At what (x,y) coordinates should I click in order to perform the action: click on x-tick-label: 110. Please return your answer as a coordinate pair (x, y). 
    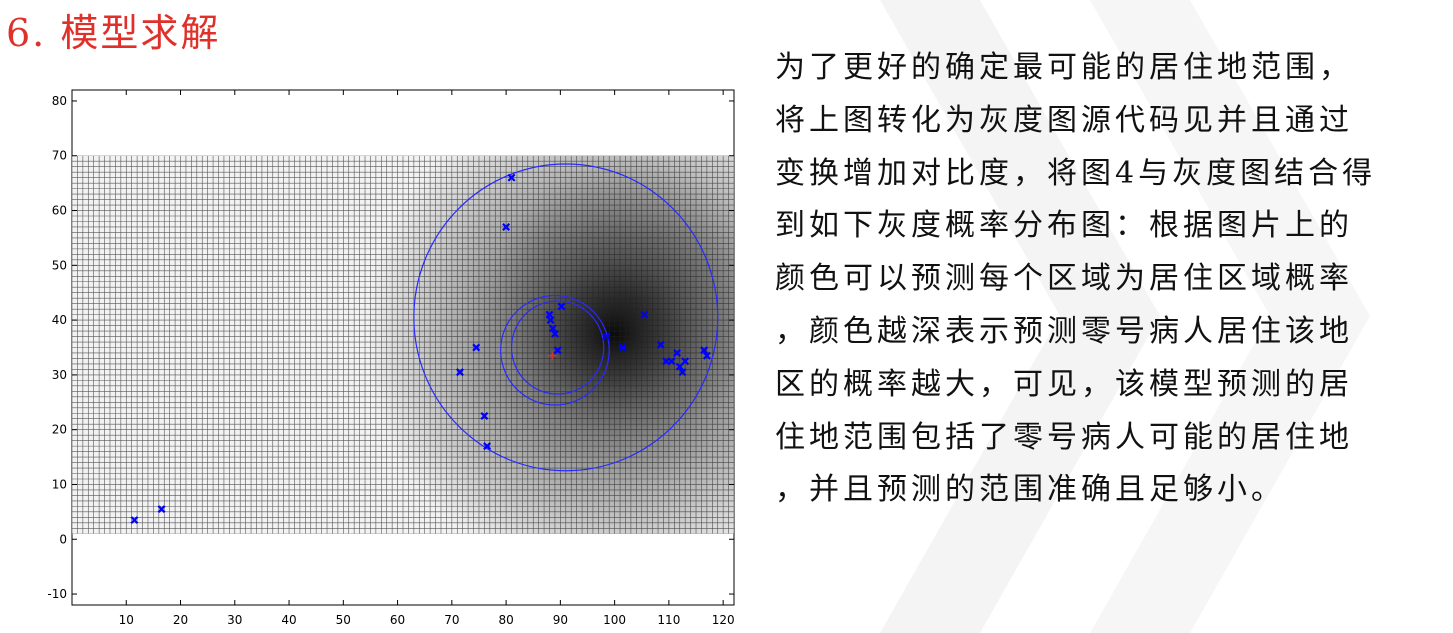
    Looking at the image, I should click on (668, 620).